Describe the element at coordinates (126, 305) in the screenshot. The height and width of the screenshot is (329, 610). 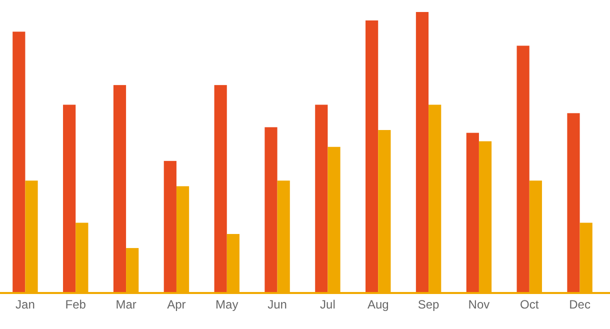
I see `x-tick-label: Mar` at that location.